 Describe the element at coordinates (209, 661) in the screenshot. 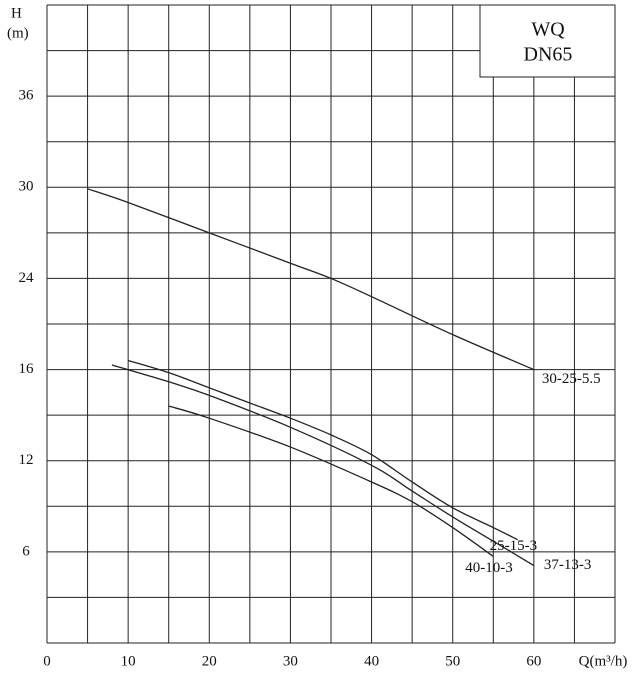

I see `x-tick-label: 20` at that location.